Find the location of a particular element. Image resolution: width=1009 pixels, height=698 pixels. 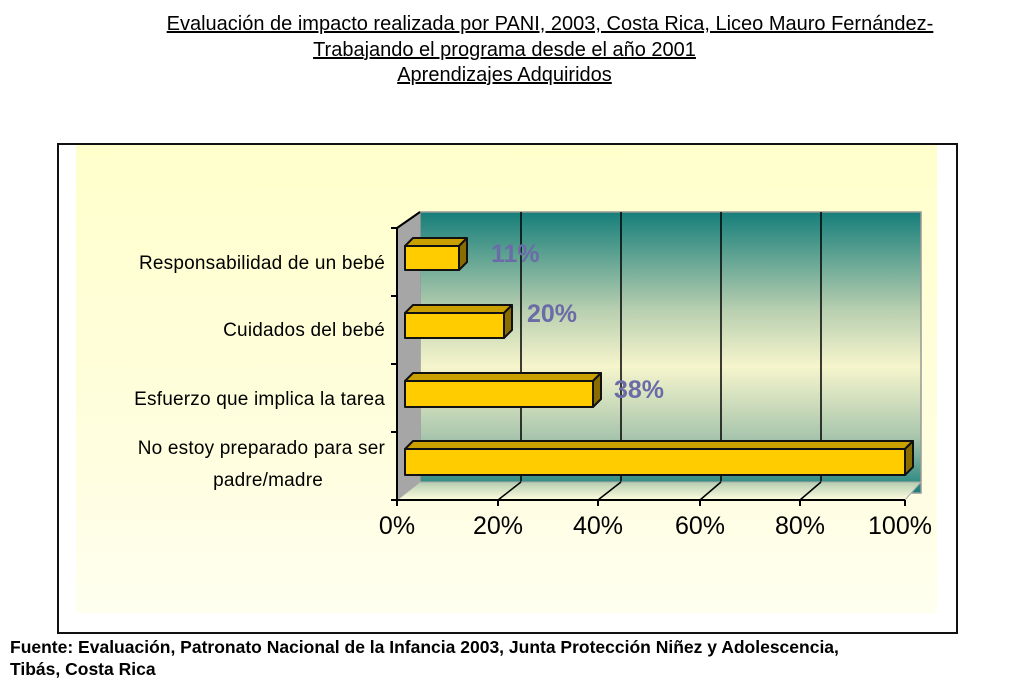

bar-no-preparado is located at coordinates (659, 458).